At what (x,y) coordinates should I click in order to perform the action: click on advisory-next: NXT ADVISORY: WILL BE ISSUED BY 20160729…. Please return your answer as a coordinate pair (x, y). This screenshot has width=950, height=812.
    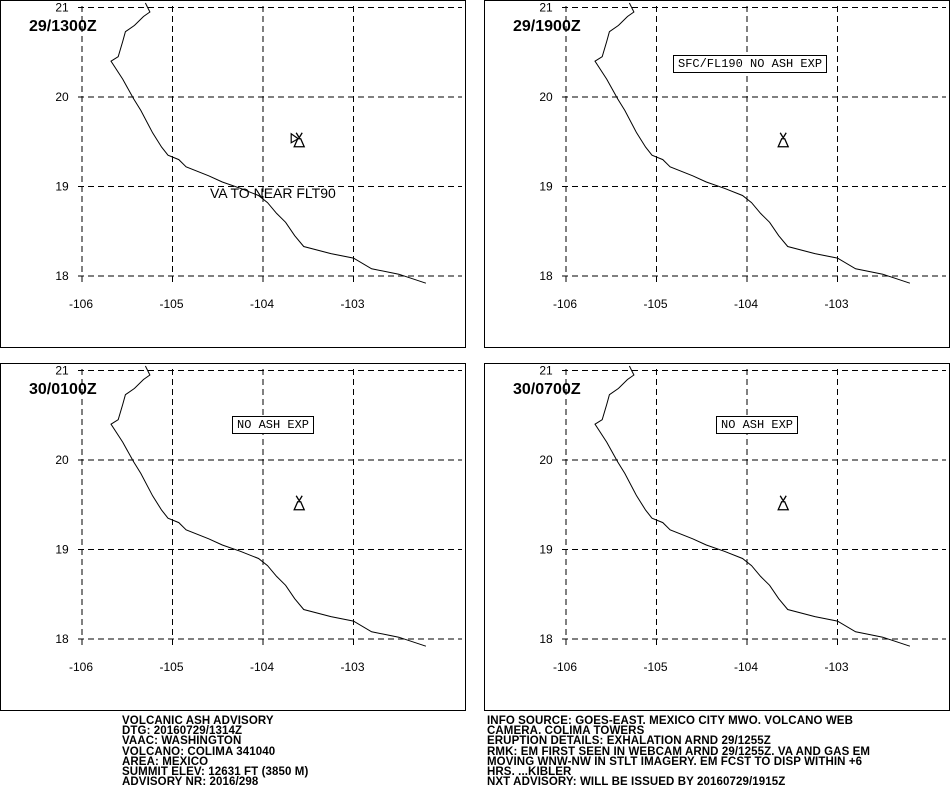
    Looking at the image, I should click on (636, 782).